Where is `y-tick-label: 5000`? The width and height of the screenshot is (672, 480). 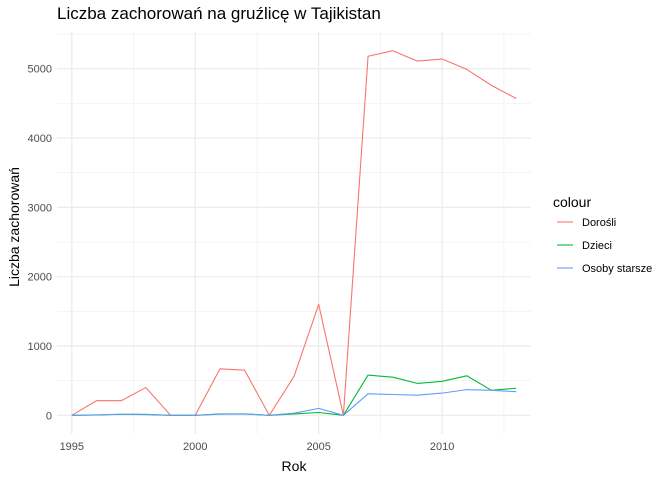
y-tick-label: 5000 is located at coordinates (40, 70).